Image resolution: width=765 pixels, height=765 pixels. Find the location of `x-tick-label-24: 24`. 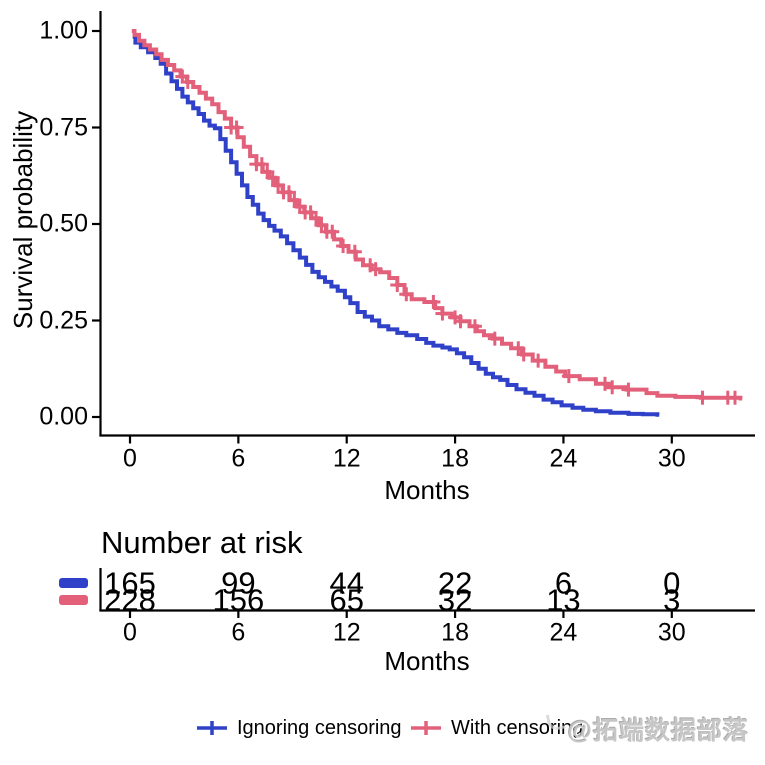

x-tick-label-24: 24 is located at coordinates (563, 458).